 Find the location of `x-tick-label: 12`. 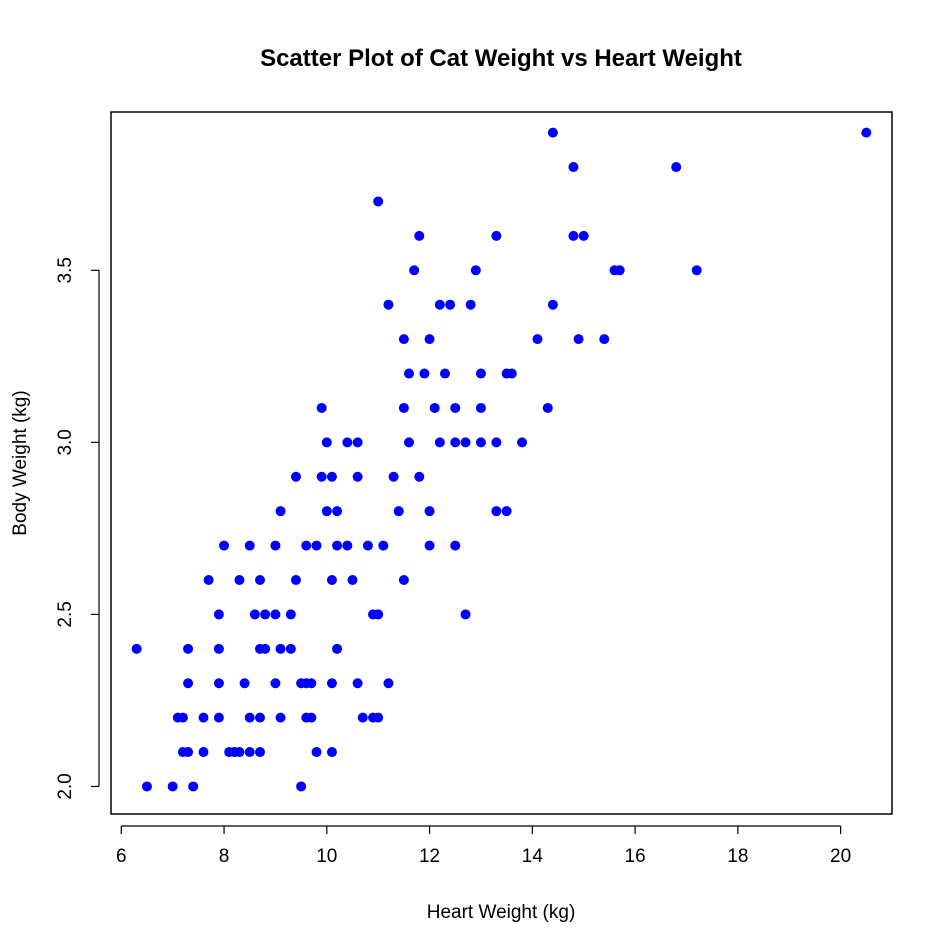

x-tick-label: 12 is located at coordinates (429, 856).